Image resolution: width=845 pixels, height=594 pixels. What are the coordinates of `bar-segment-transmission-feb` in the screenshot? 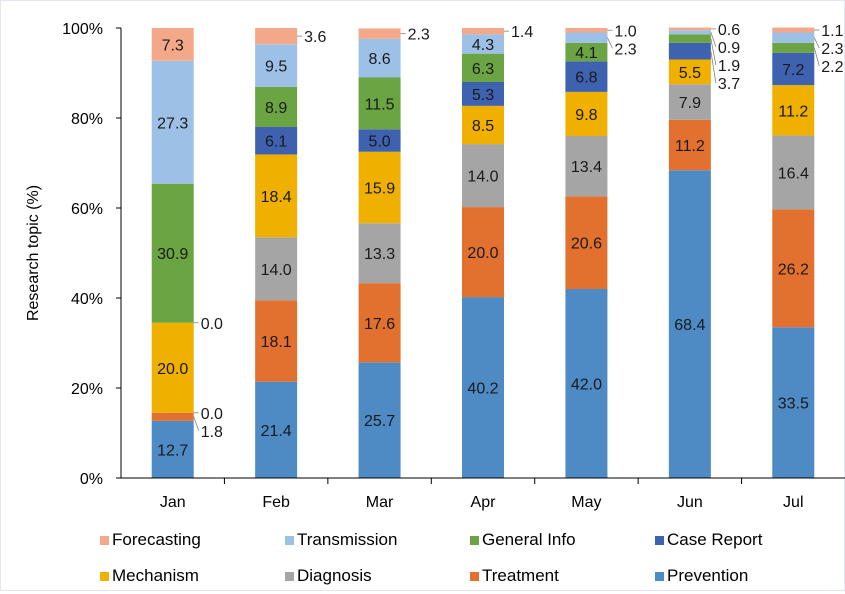 It's located at (276, 65).